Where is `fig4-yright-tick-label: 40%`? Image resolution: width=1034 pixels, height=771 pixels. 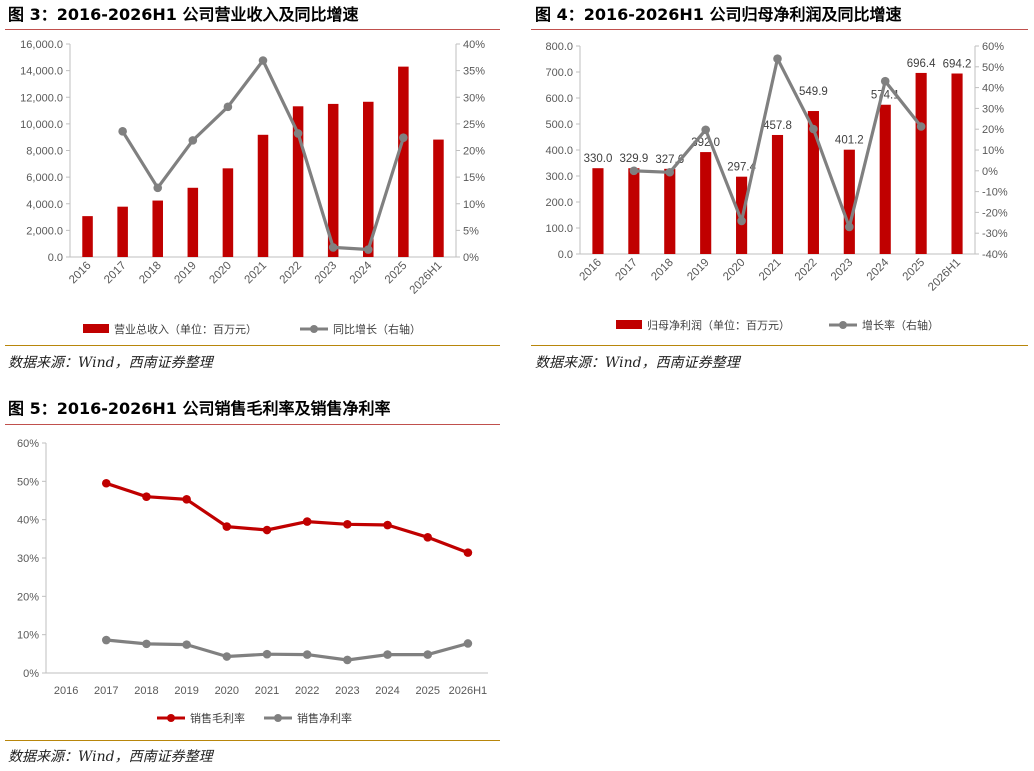
fig4-yright-tick-label: 40% is located at coordinates (993, 89).